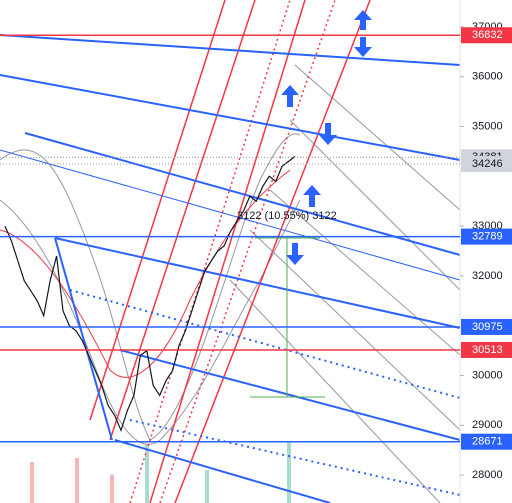 The height and width of the screenshot is (503, 512). I want to click on y-tick-label: 30000, so click(487, 375).